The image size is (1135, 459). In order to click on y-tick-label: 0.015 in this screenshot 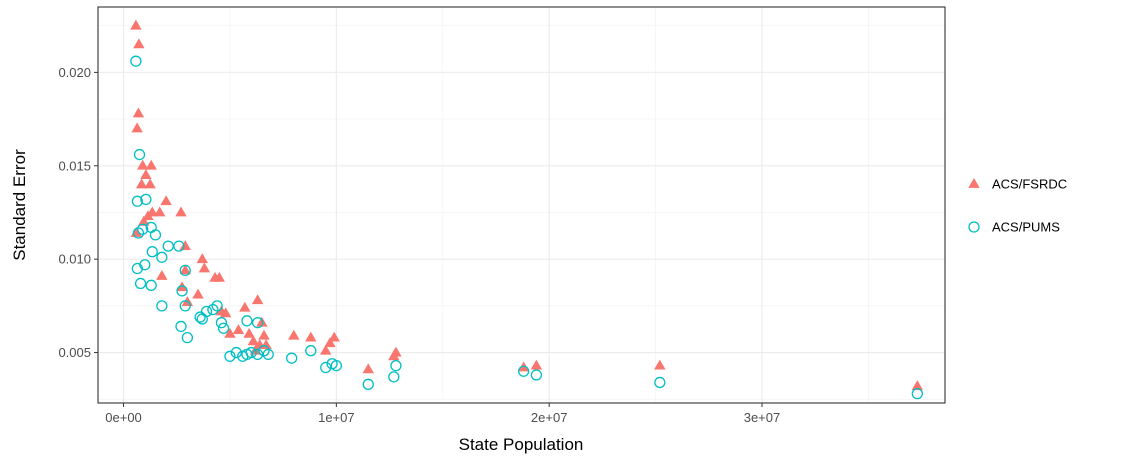, I will do `click(74, 165)`.